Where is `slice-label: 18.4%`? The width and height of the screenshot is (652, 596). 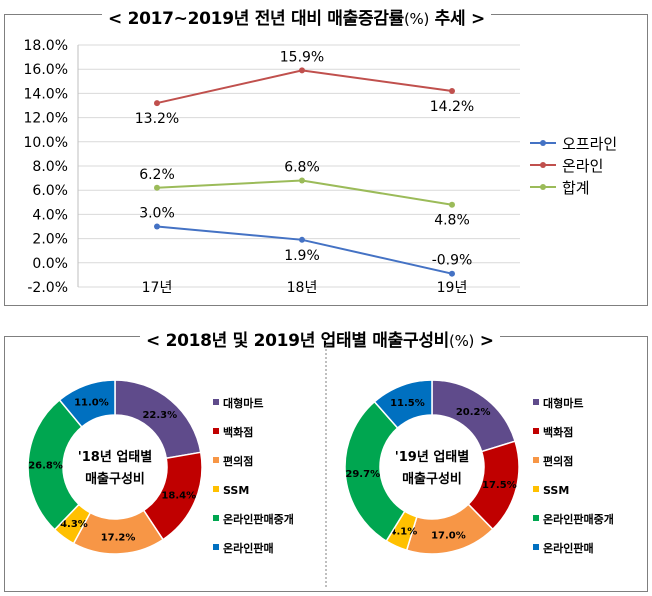
slice-label: 18.4% is located at coordinates (178, 496).